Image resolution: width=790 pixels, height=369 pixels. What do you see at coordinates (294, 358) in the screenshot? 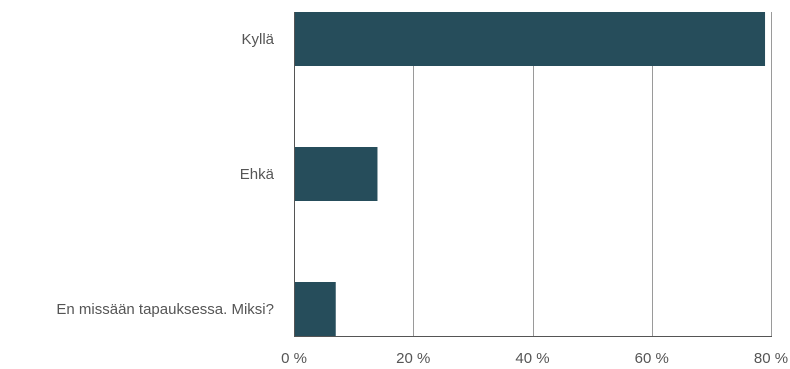
I see `x-tick-label-0: 0 %` at bounding box center [294, 358].